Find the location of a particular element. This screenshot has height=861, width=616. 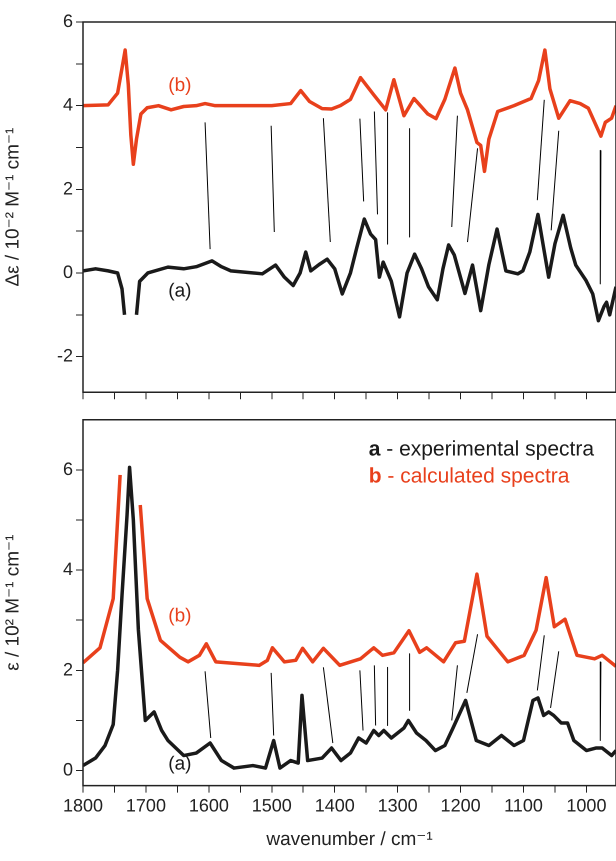

x-axis-title: wavenumber / cm⁻¹ is located at coordinates (349, 839).